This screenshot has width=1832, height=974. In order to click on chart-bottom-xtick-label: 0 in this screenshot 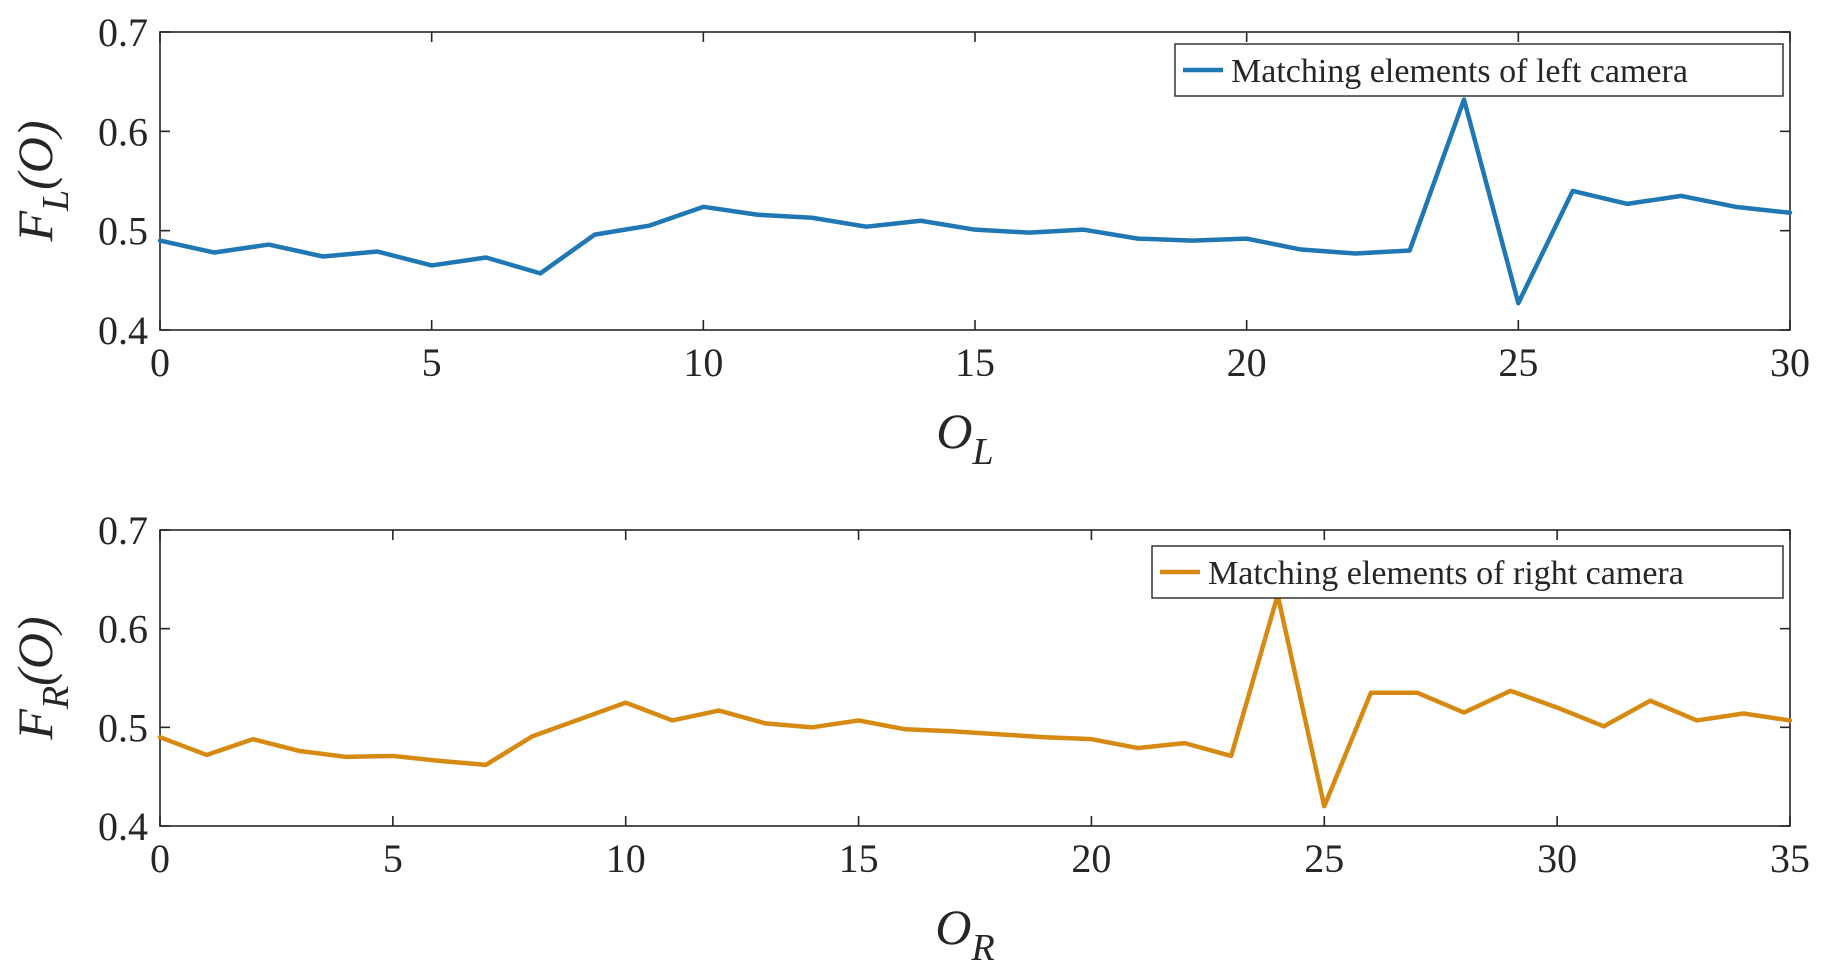, I will do `click(160, 858)`.